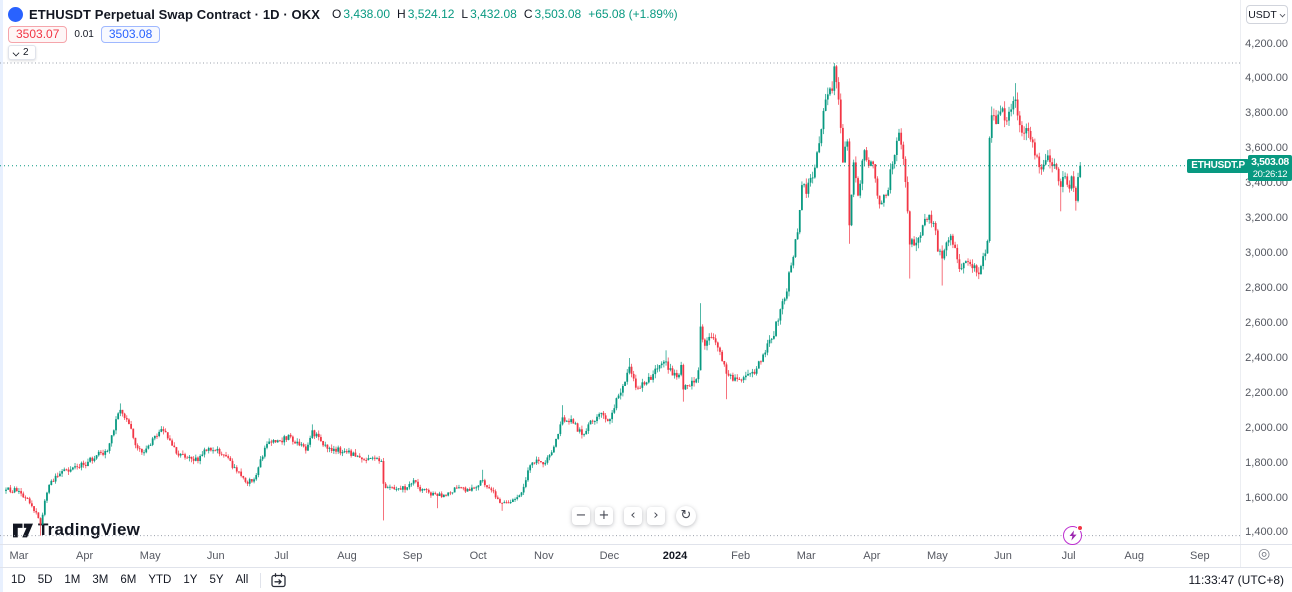  Describe the element at coordinates (646, 580) in the screenshot. I see `range-toolbar: 1D 5D 1M 3M 6M YTD 1Y 5Y All` at that location.